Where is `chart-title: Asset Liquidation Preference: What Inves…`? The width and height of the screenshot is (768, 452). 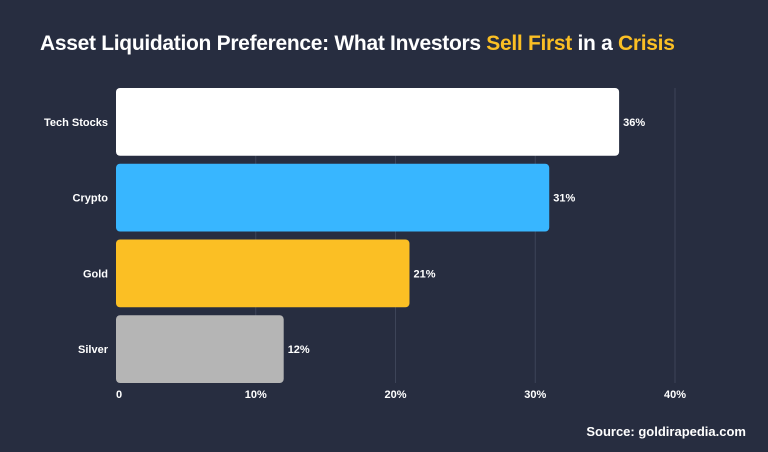 chart-title: Asset Liquidation Preference: What Inves… is located at coordinates (357, 44).